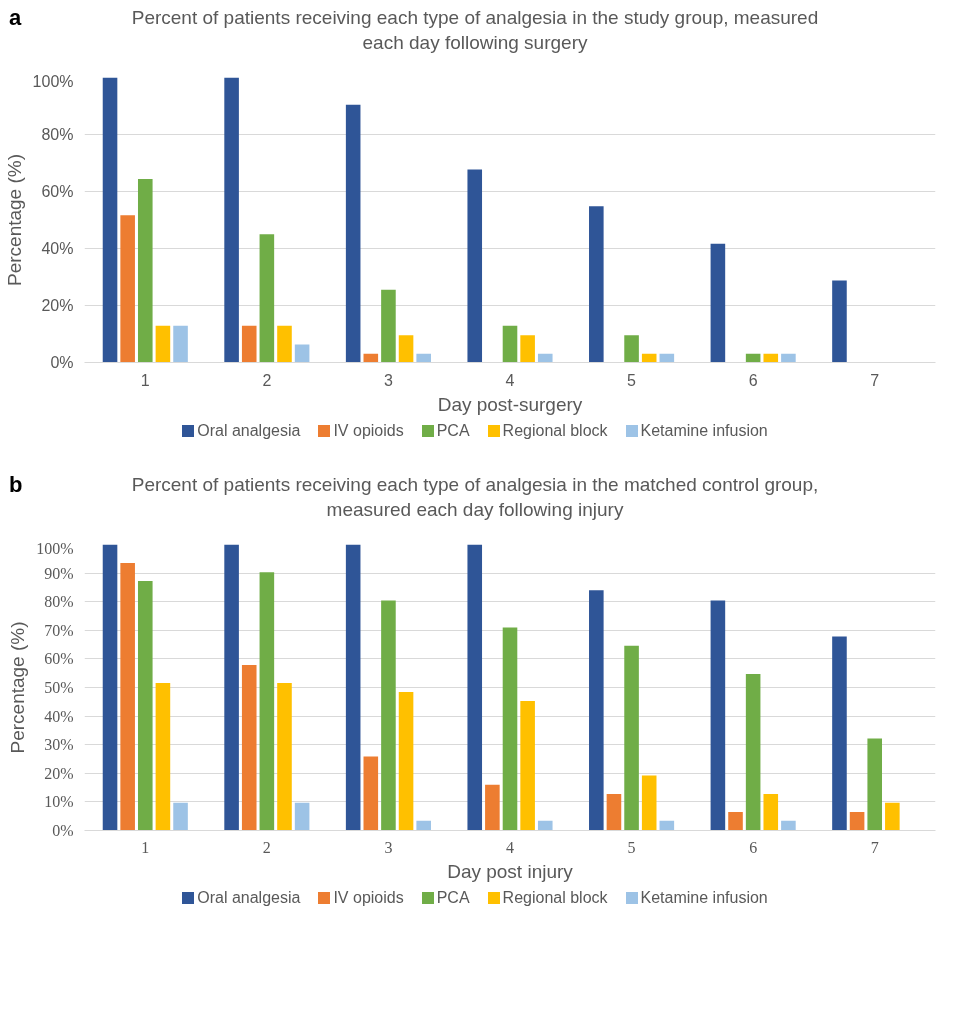 The height and width of the screenshot is (1031, 974). I want to click on y-tick-label: 80%, so click(57, 134).